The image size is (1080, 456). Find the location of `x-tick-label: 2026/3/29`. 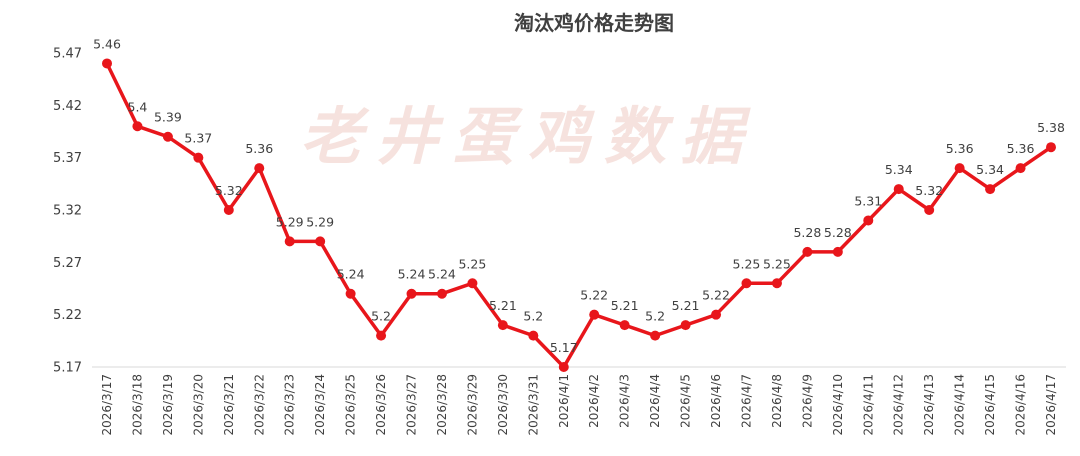

x-tick-label: 2026/3/29 is located at coordinates (472, 405).